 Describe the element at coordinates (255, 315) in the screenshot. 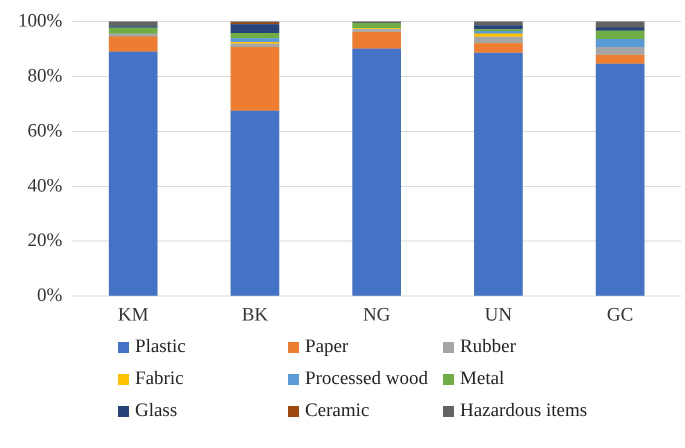

I see `x-tick-label: BK` at that location.